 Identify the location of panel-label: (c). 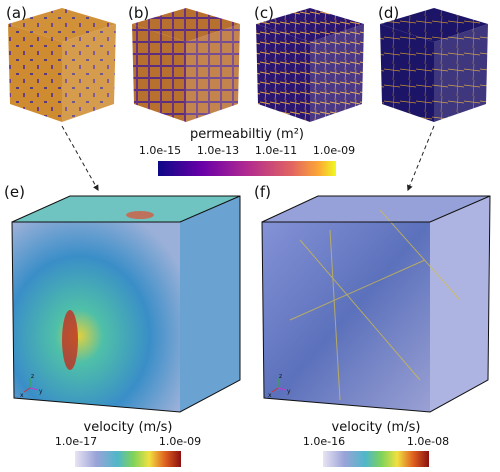
(264, 13).